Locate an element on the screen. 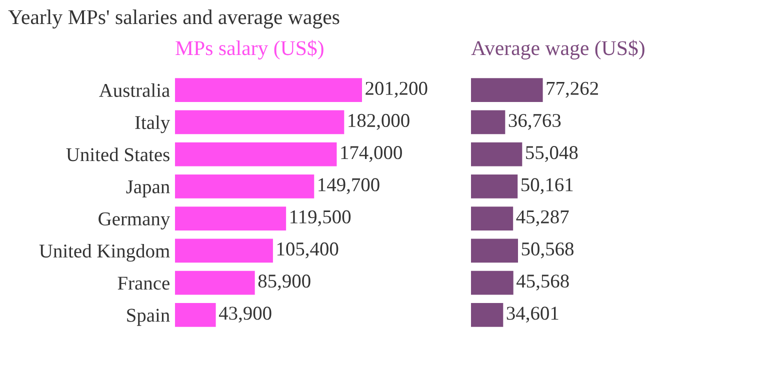 This screenshot has width=767, height=380. data-label: 77,262 is located at coordinates (572, 90).